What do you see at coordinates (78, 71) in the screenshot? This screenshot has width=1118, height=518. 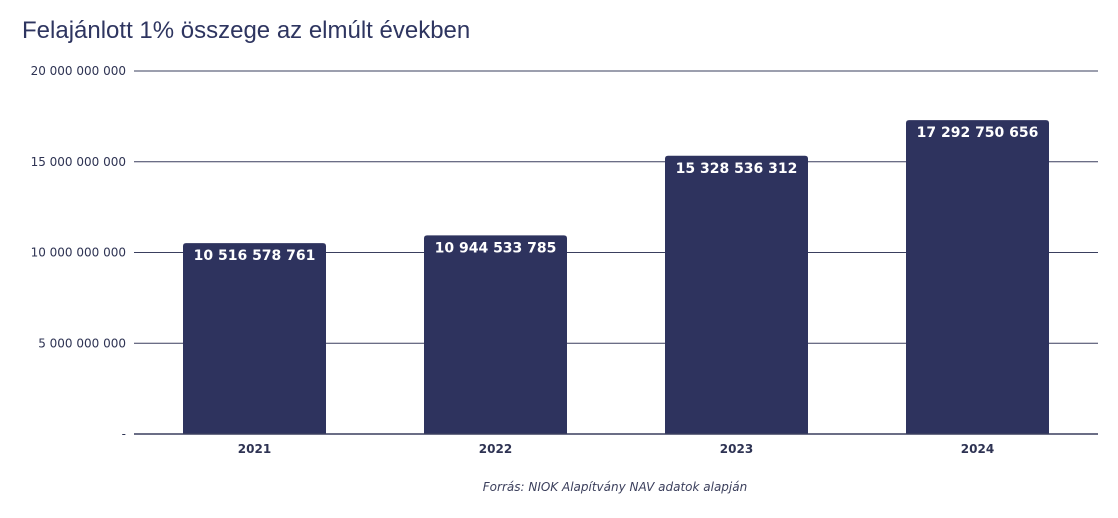 I see `y-tick-label: 20 000 000 000` at bounding box center [78, 71].